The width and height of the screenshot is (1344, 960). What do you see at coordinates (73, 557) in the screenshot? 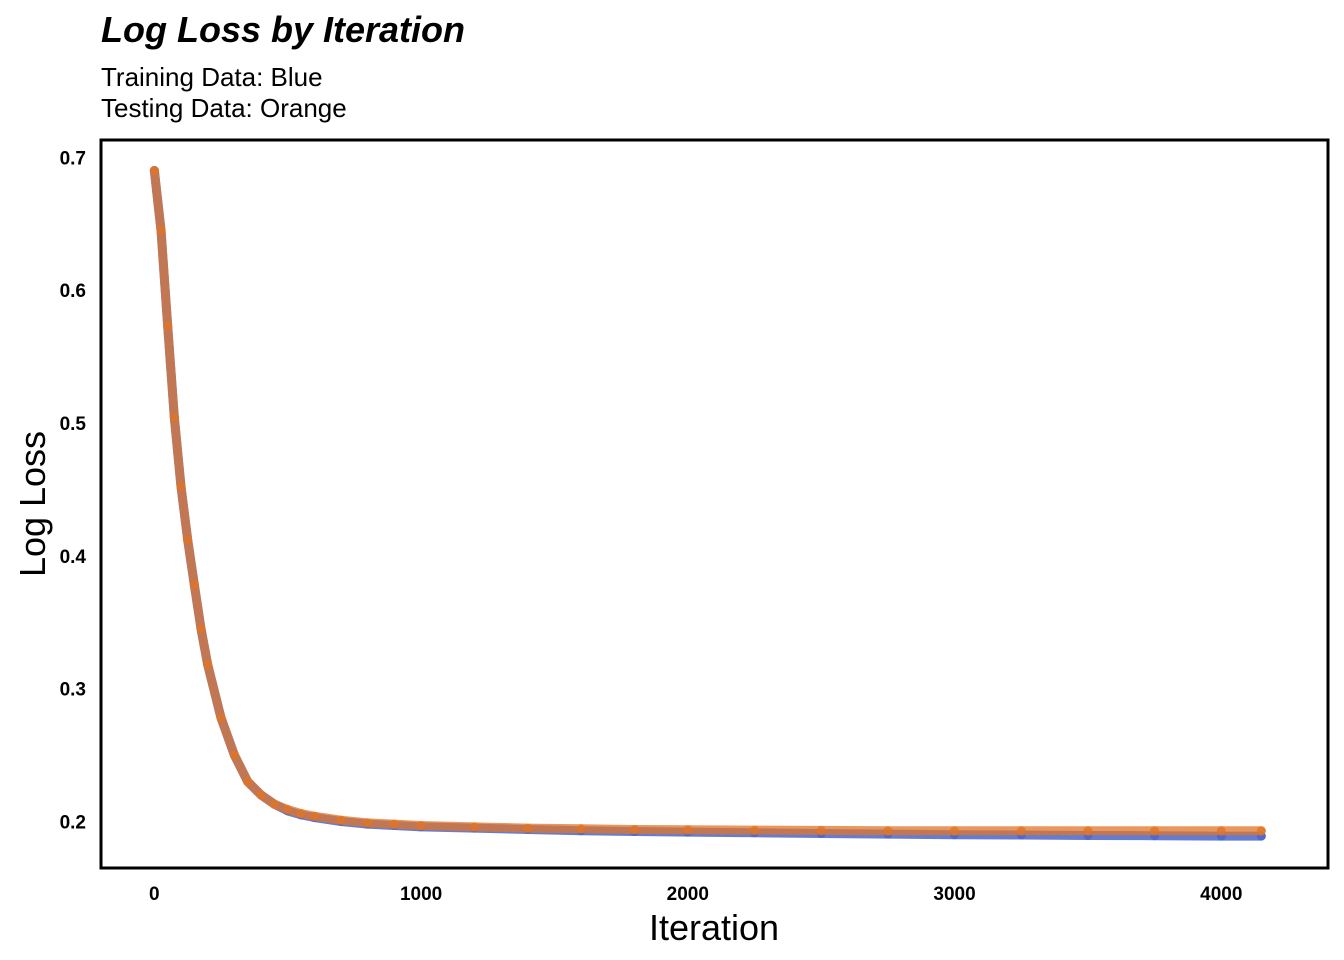
I see `y-tick-label: 0.4` at bounding box center [73, 557].